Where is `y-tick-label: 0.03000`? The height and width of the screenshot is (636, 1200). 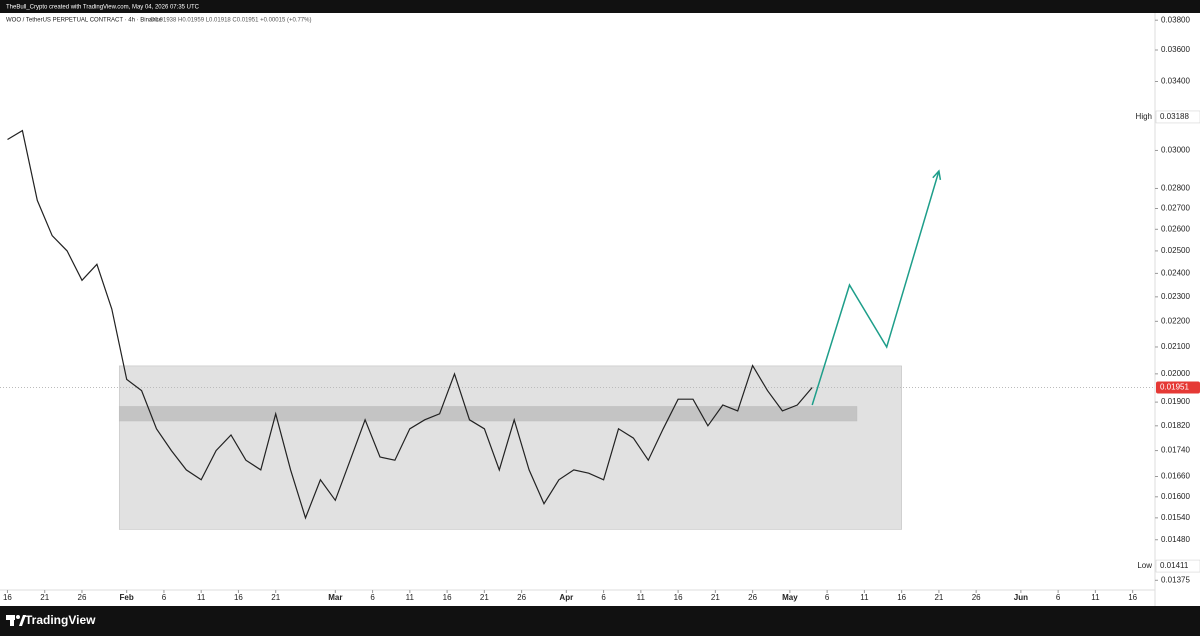
y-tick-label: 0.03000 is located at coordinates (1175, 150).